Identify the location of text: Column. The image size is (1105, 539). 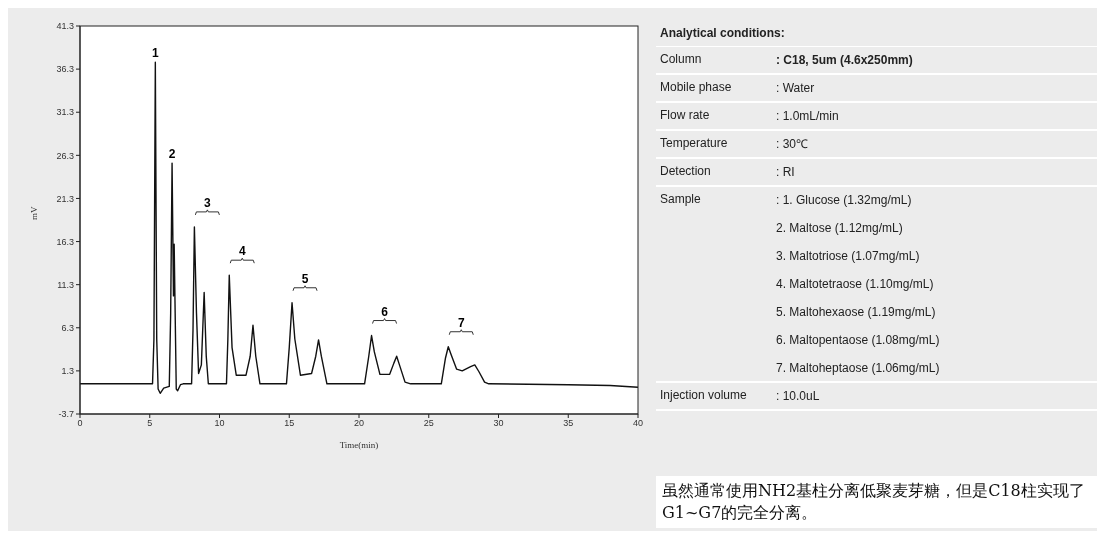
(681, 60).